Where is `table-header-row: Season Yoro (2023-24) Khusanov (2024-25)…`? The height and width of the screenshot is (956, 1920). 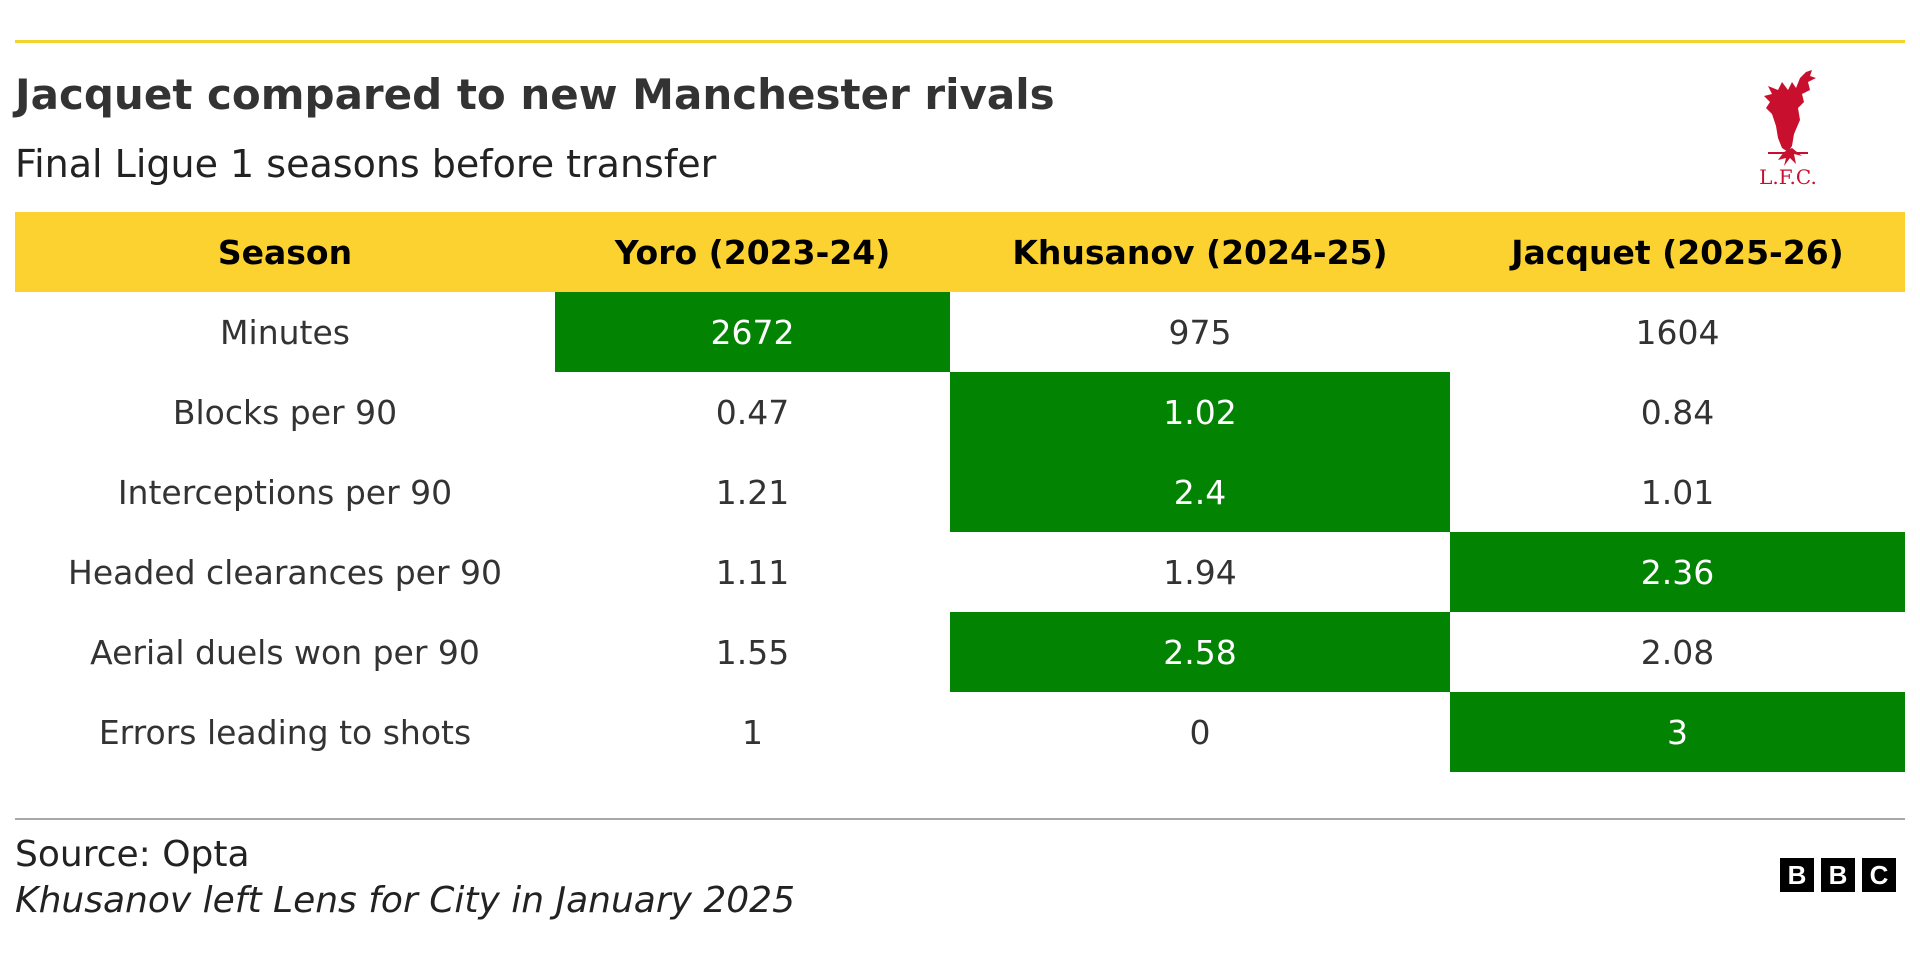
table-header-row: Season Yoro (2023-24) Khusanov (2024-25)… is located at coordinates (960, 252).